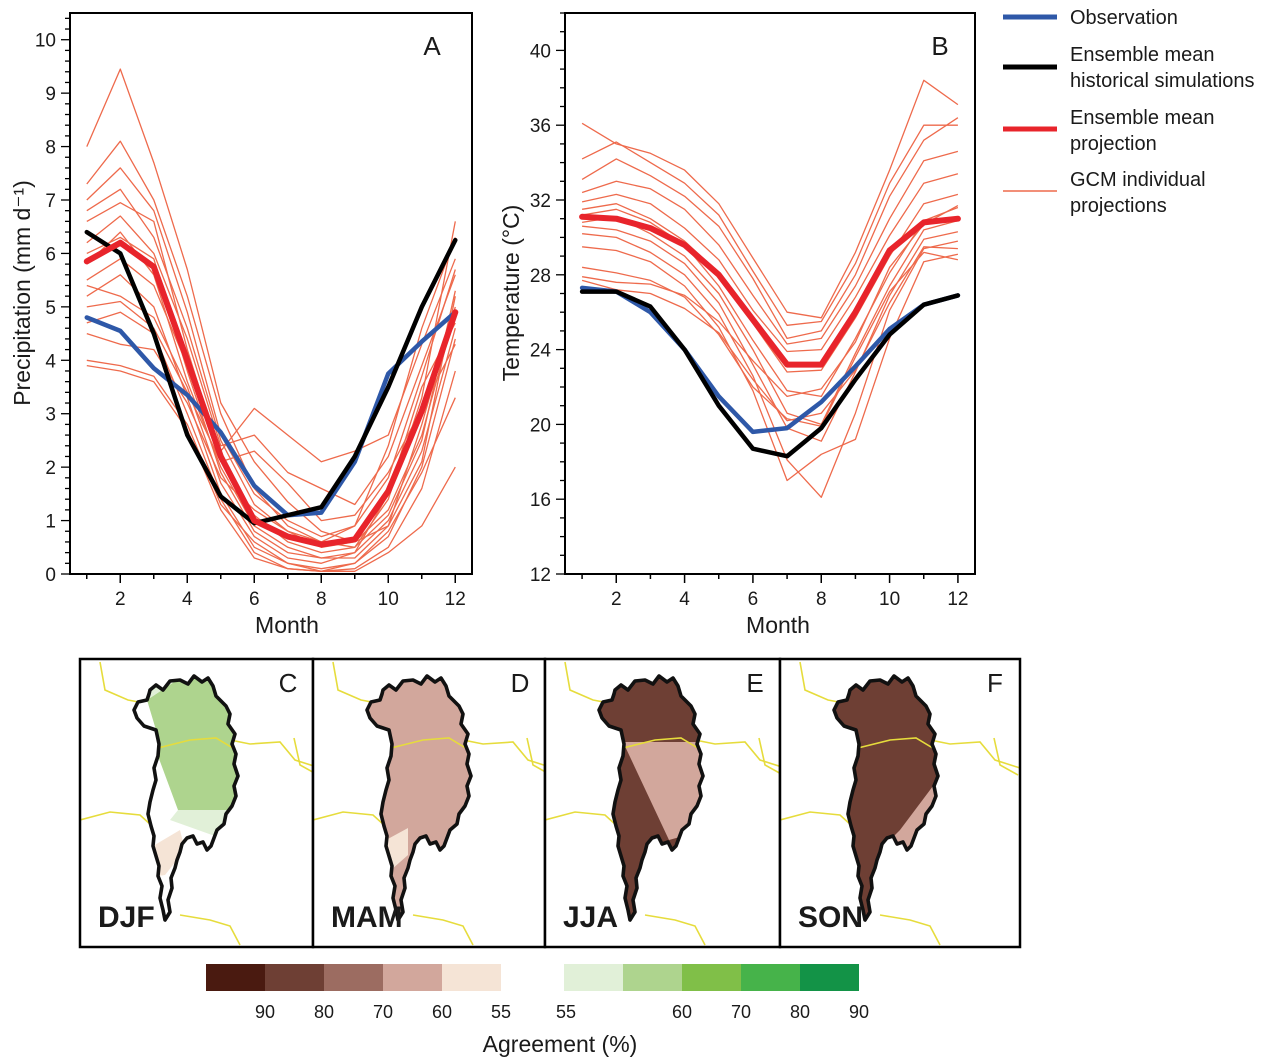 This screenshot has height=1060, width=1282. I want to click on panel-a-x-tick-label: 12, so click(455, 599).